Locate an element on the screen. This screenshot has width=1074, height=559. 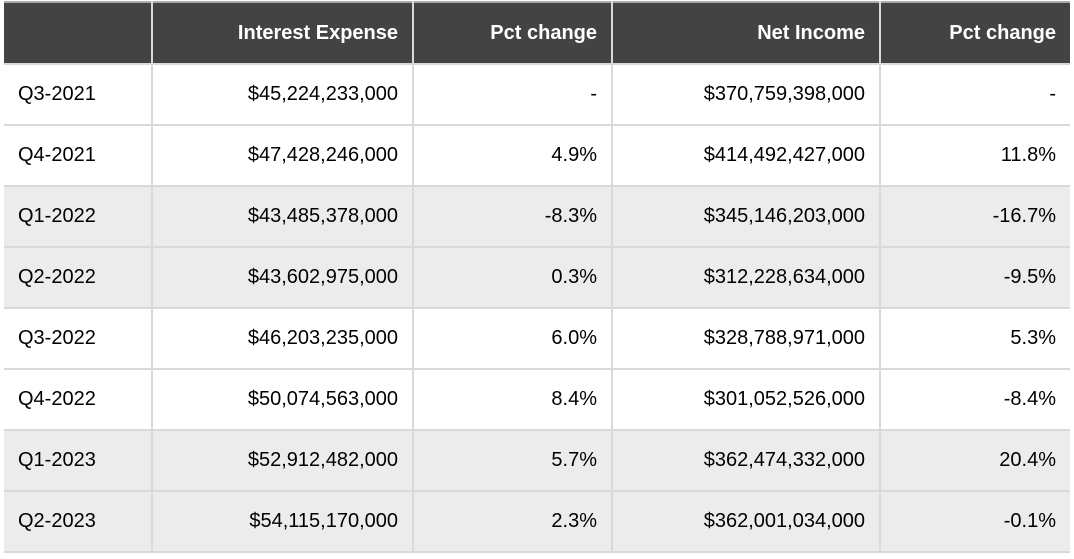
col-header-pct-change-interest: Pct change is located at coordinates (512, 33).